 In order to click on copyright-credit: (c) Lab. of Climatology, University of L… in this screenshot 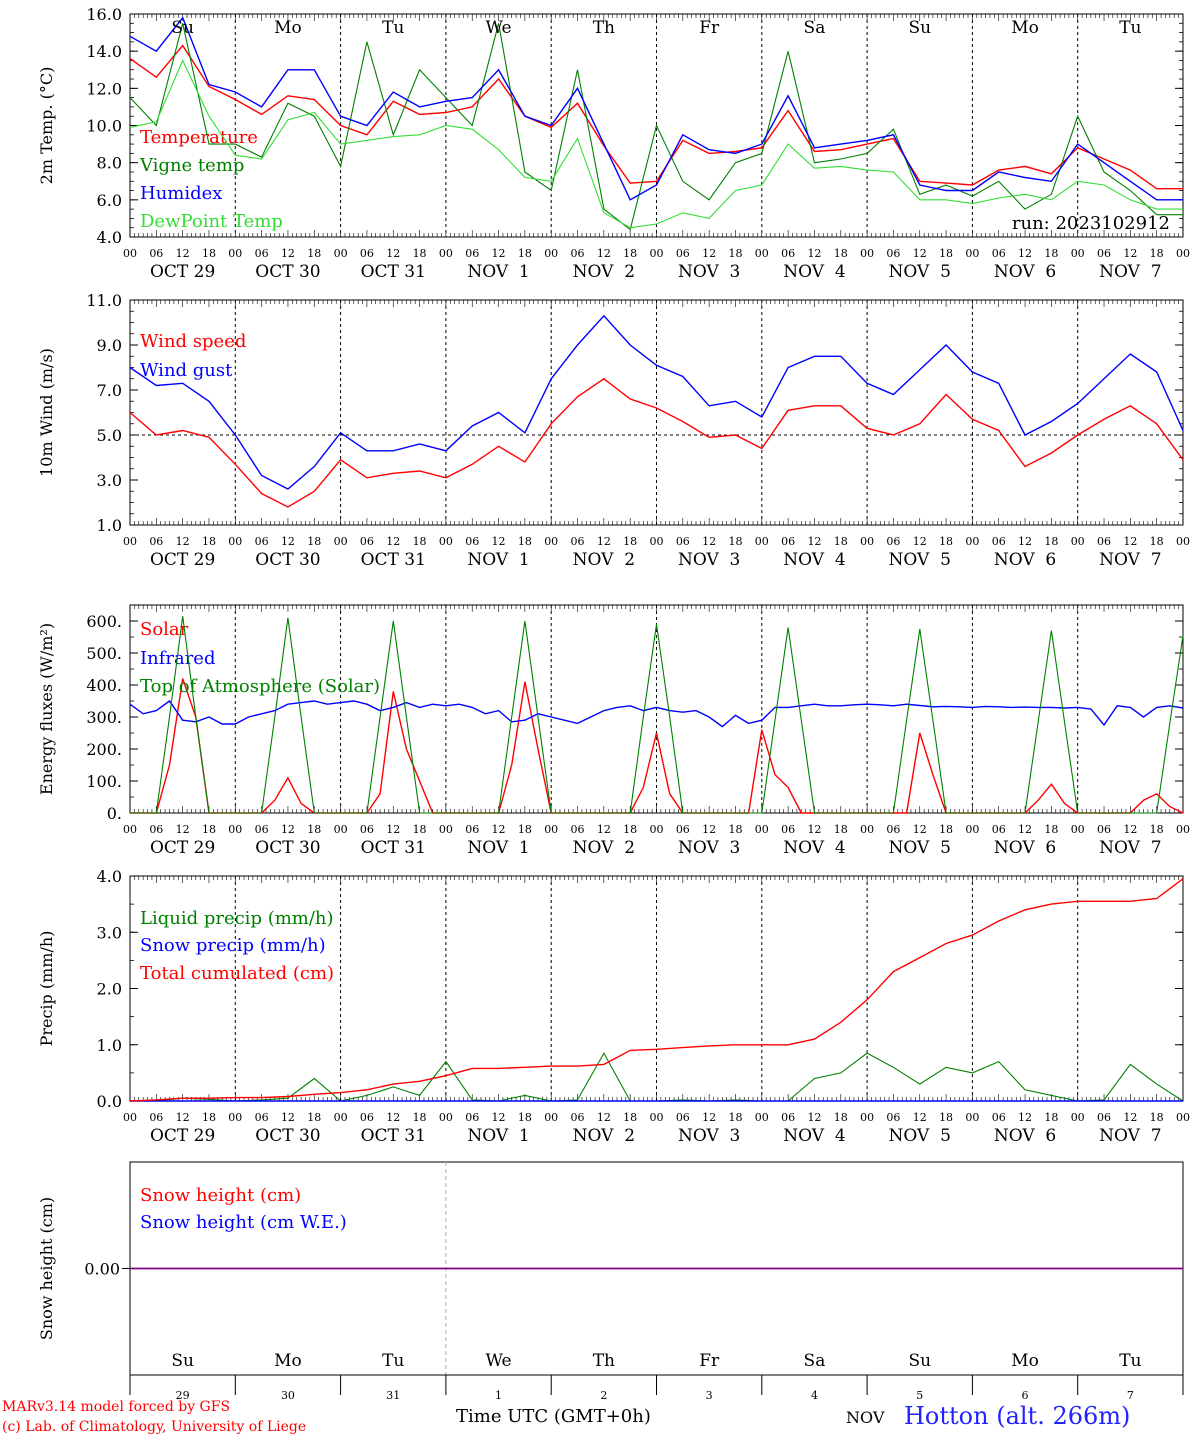, I will do `click(154, 1427)`.